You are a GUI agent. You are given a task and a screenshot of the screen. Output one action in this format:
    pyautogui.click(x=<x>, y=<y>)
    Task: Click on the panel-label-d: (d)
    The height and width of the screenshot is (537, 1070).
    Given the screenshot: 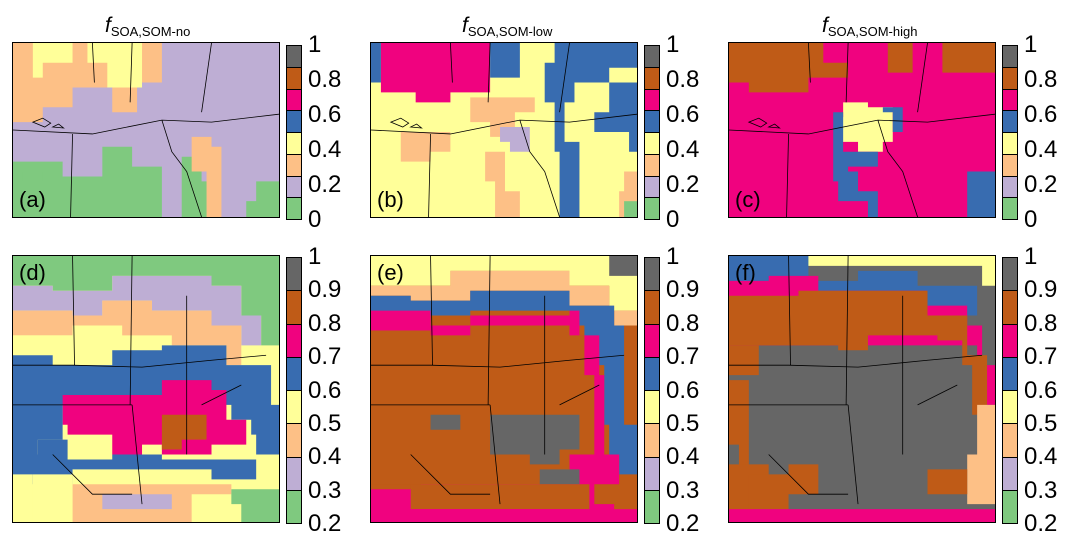 What is the action you would take?
    pyautogui.click(x=32, y=272)
    